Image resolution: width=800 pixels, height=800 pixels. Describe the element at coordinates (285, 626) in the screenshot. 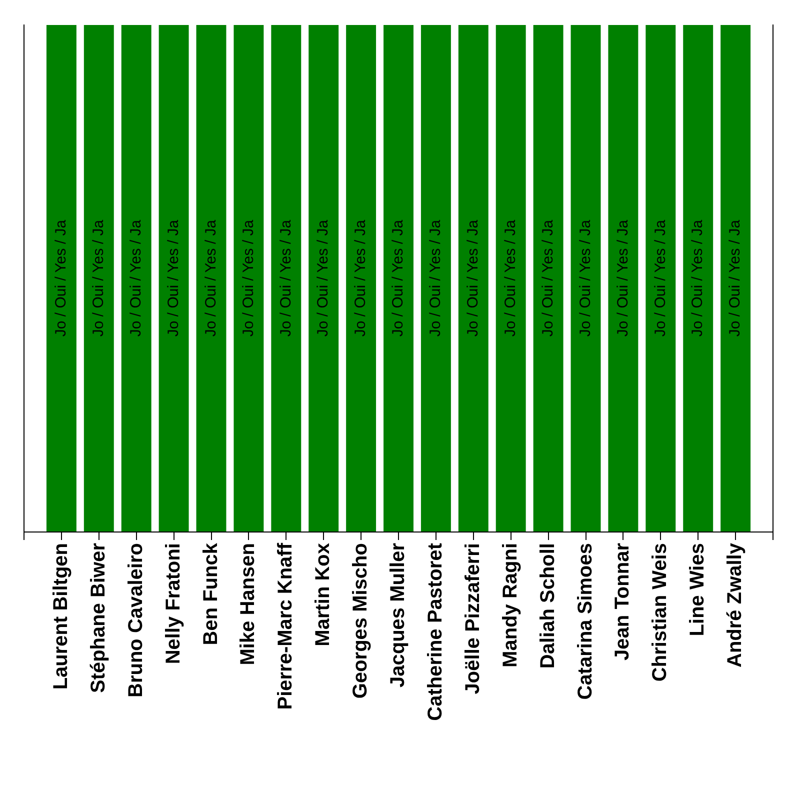

I see `x-tick-label: Pierre-Marc Knaff` at that location.